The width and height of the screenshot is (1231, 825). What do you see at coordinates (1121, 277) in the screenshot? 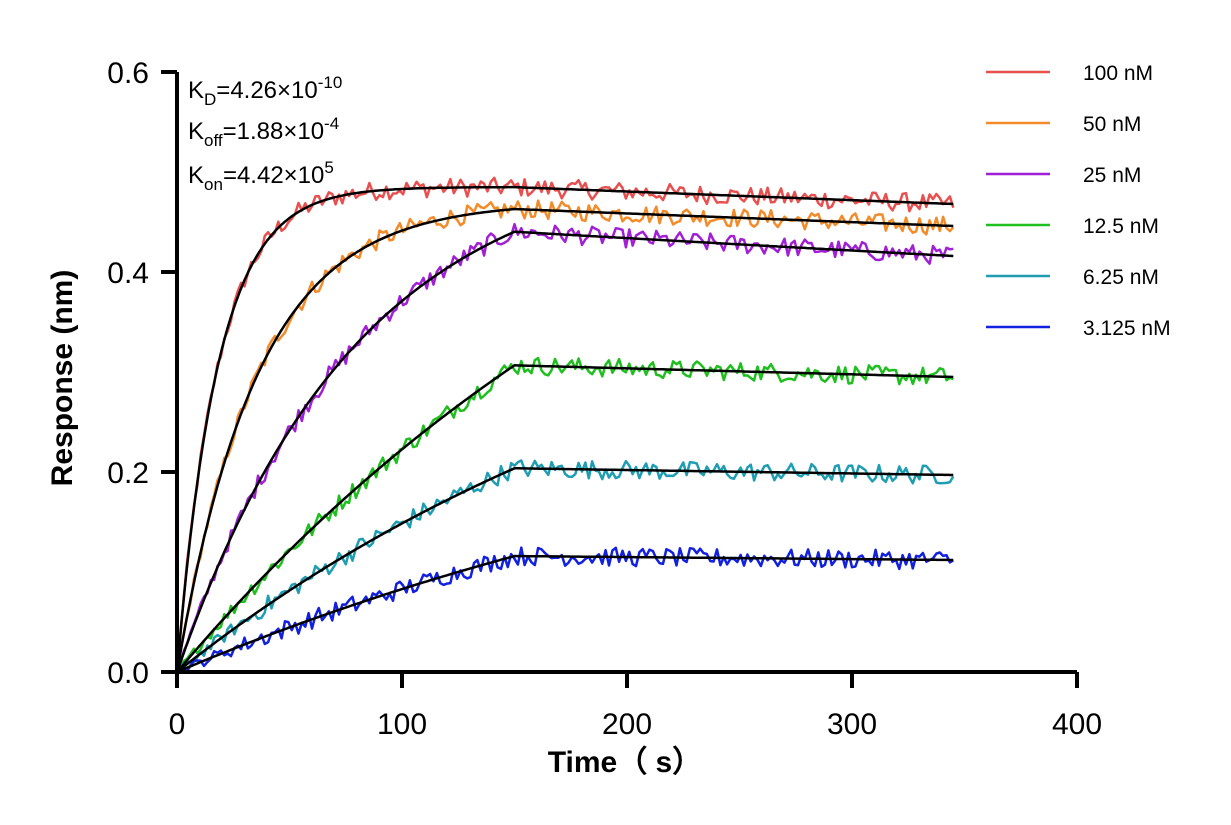
I see `legend-label: 6.25 nM` at bounding box center [1121, 277].